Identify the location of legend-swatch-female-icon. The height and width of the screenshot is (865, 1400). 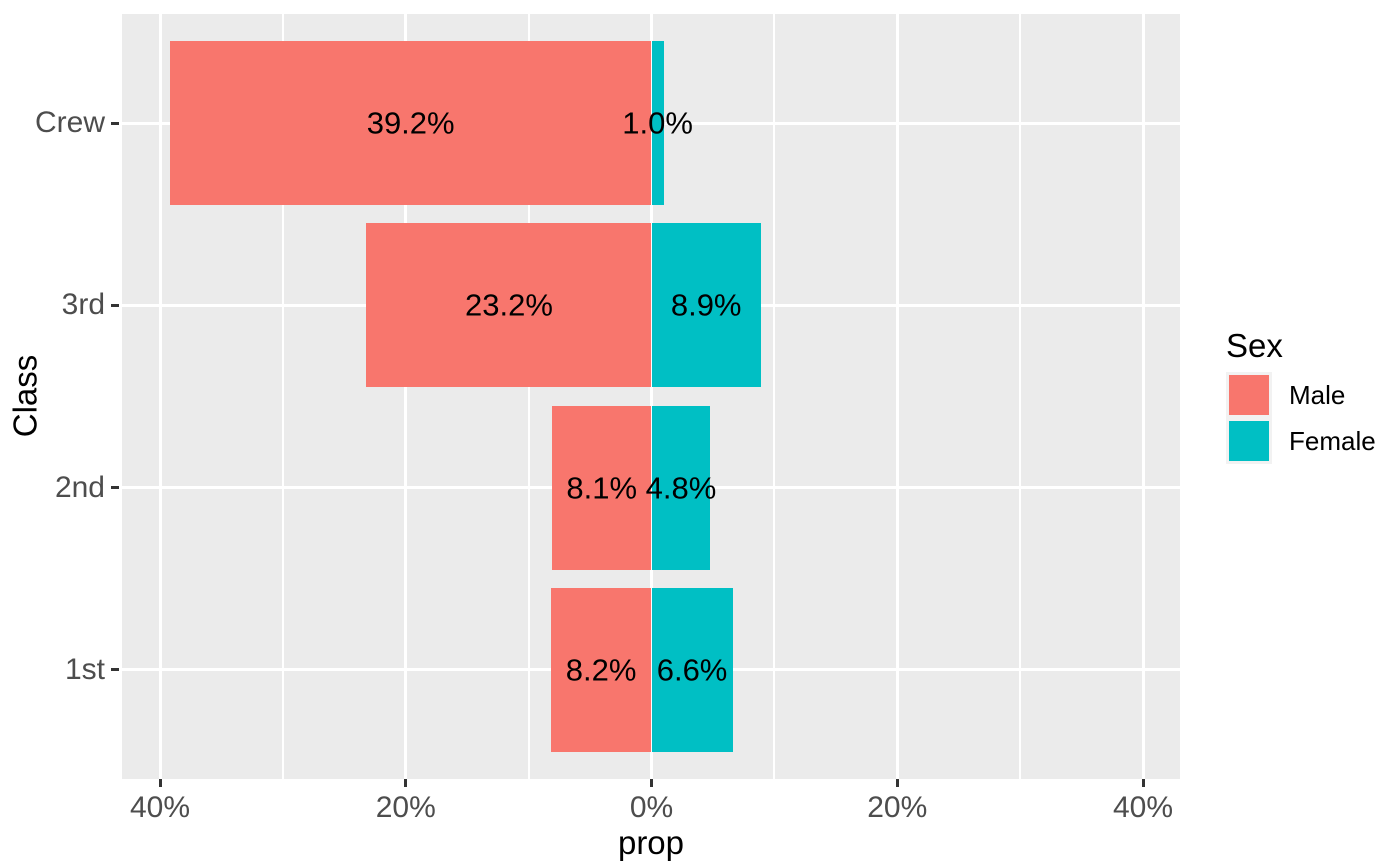
(1249, 441).